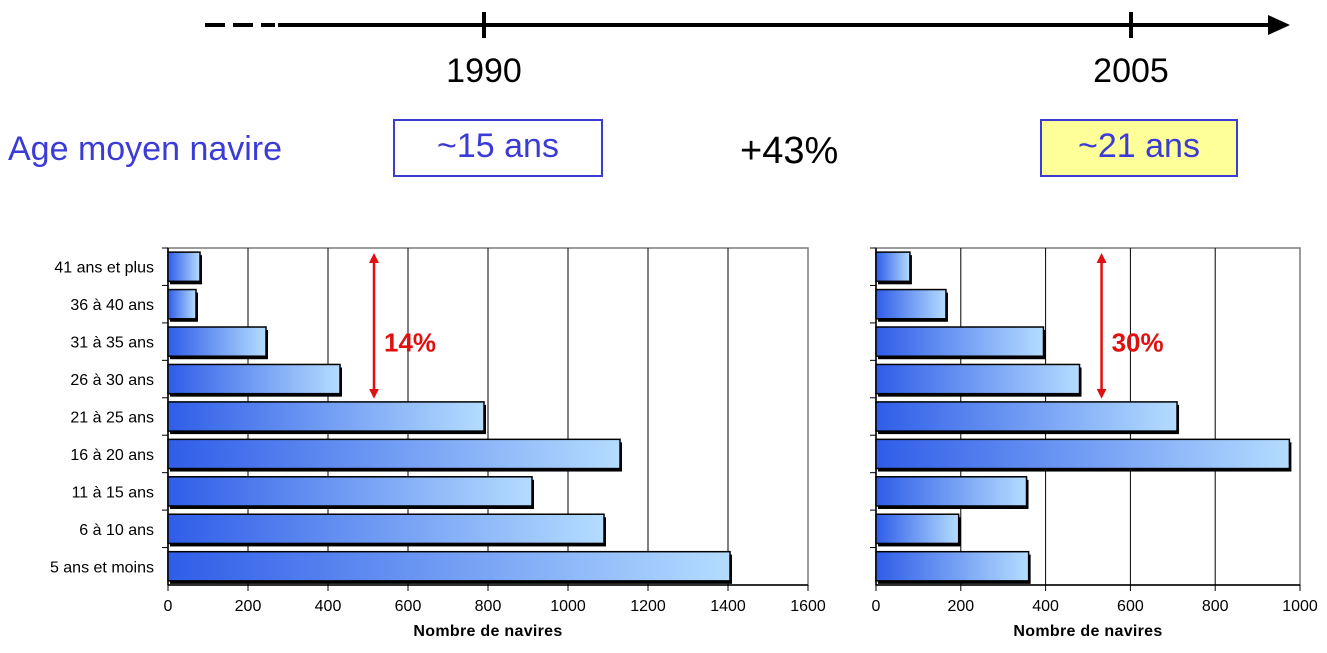  I want to click on category-label: 26 à 30 ans, so click(112, 380).